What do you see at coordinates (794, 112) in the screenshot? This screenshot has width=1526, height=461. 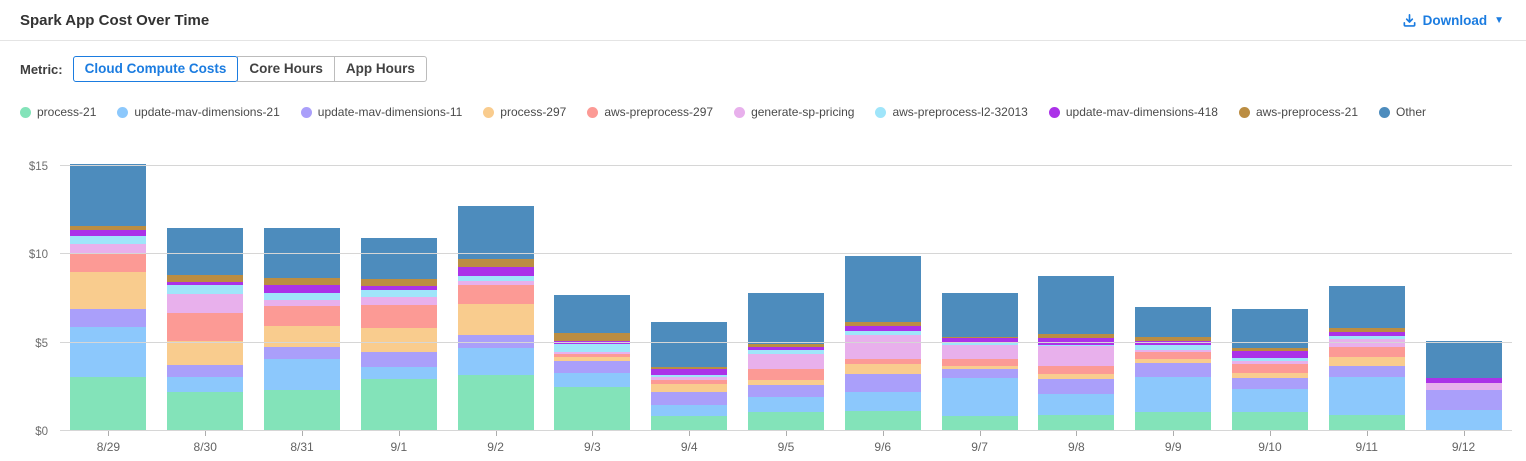 I see `legend-item-generate-sp-pricing: generate-sp-pricing` at bounding box center [794, 112].